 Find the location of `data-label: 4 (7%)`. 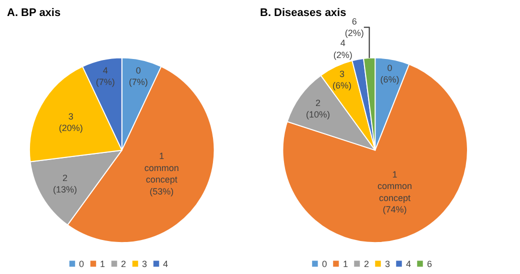

data-label: 4 (7%) is located at coordinates (105, 76).